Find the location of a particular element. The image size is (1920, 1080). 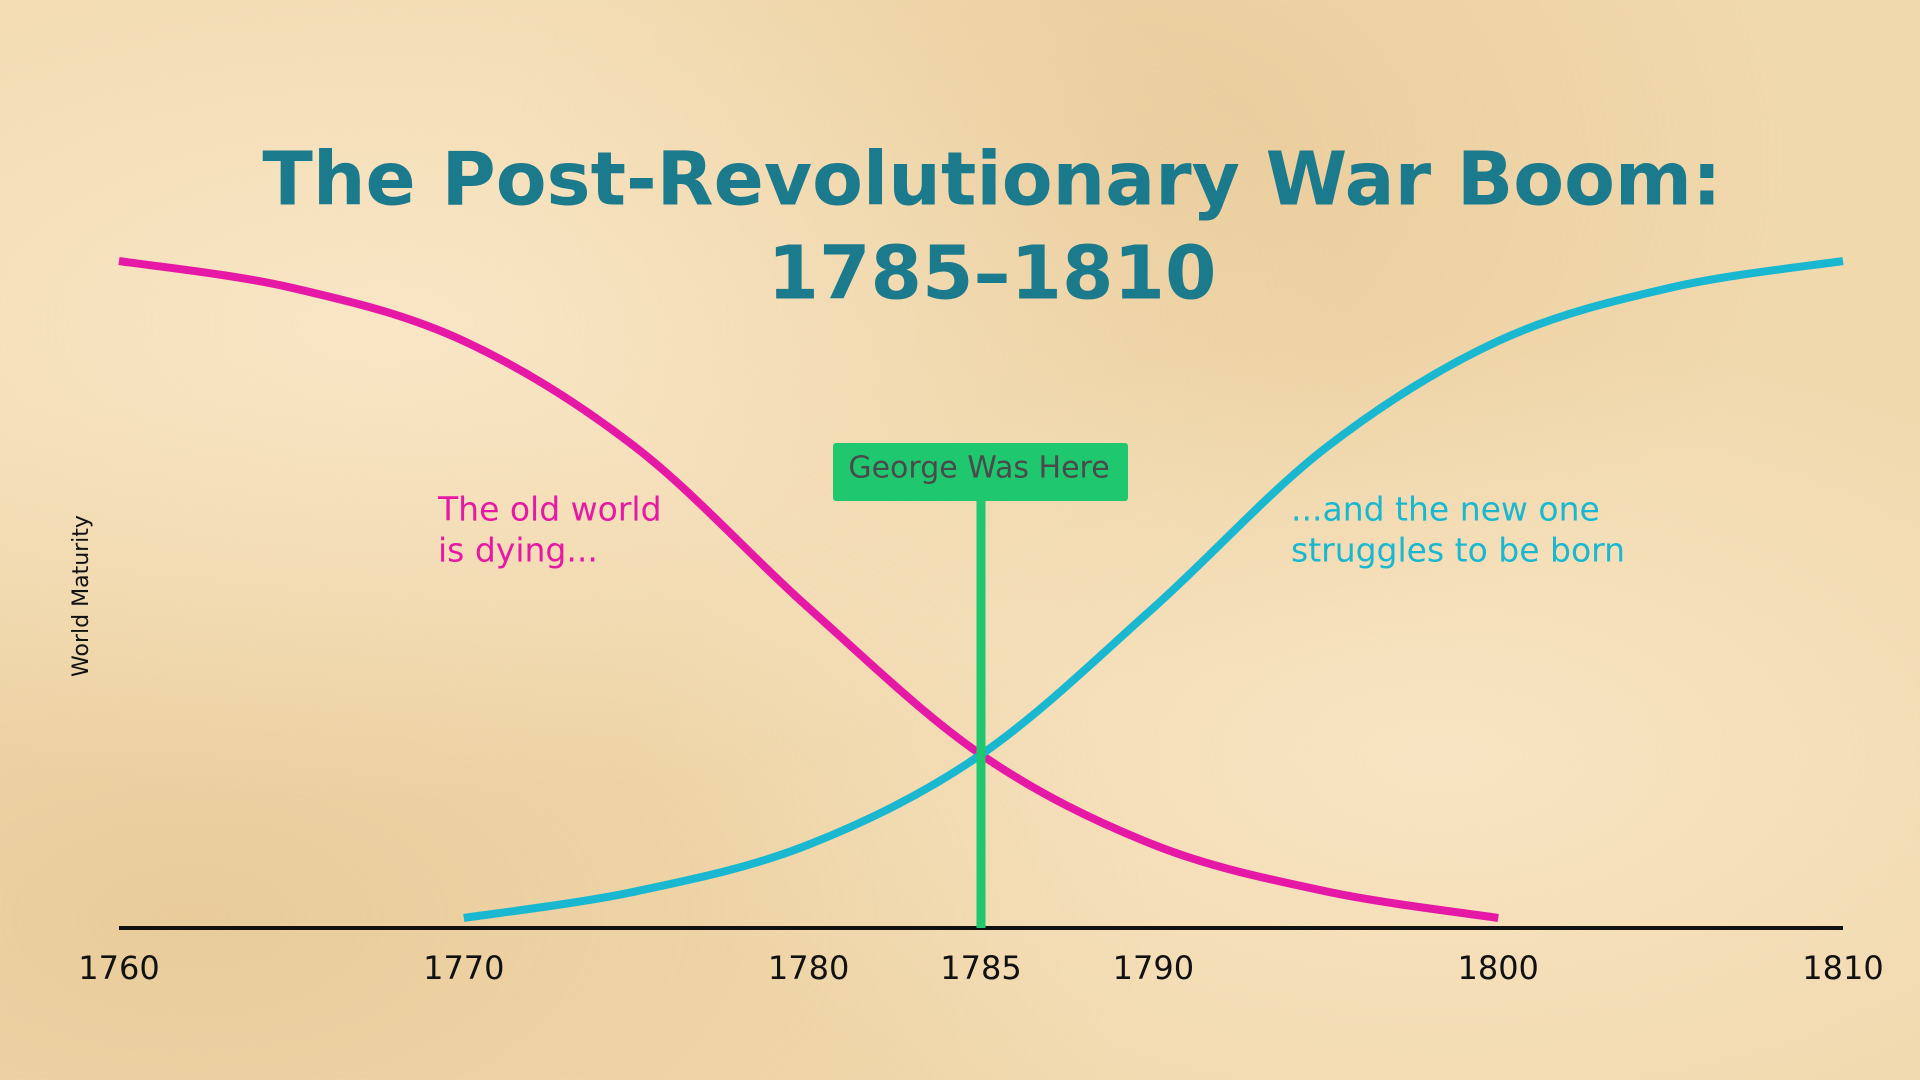

x-tick-label: 1770 is located at coordinates (463, 968).